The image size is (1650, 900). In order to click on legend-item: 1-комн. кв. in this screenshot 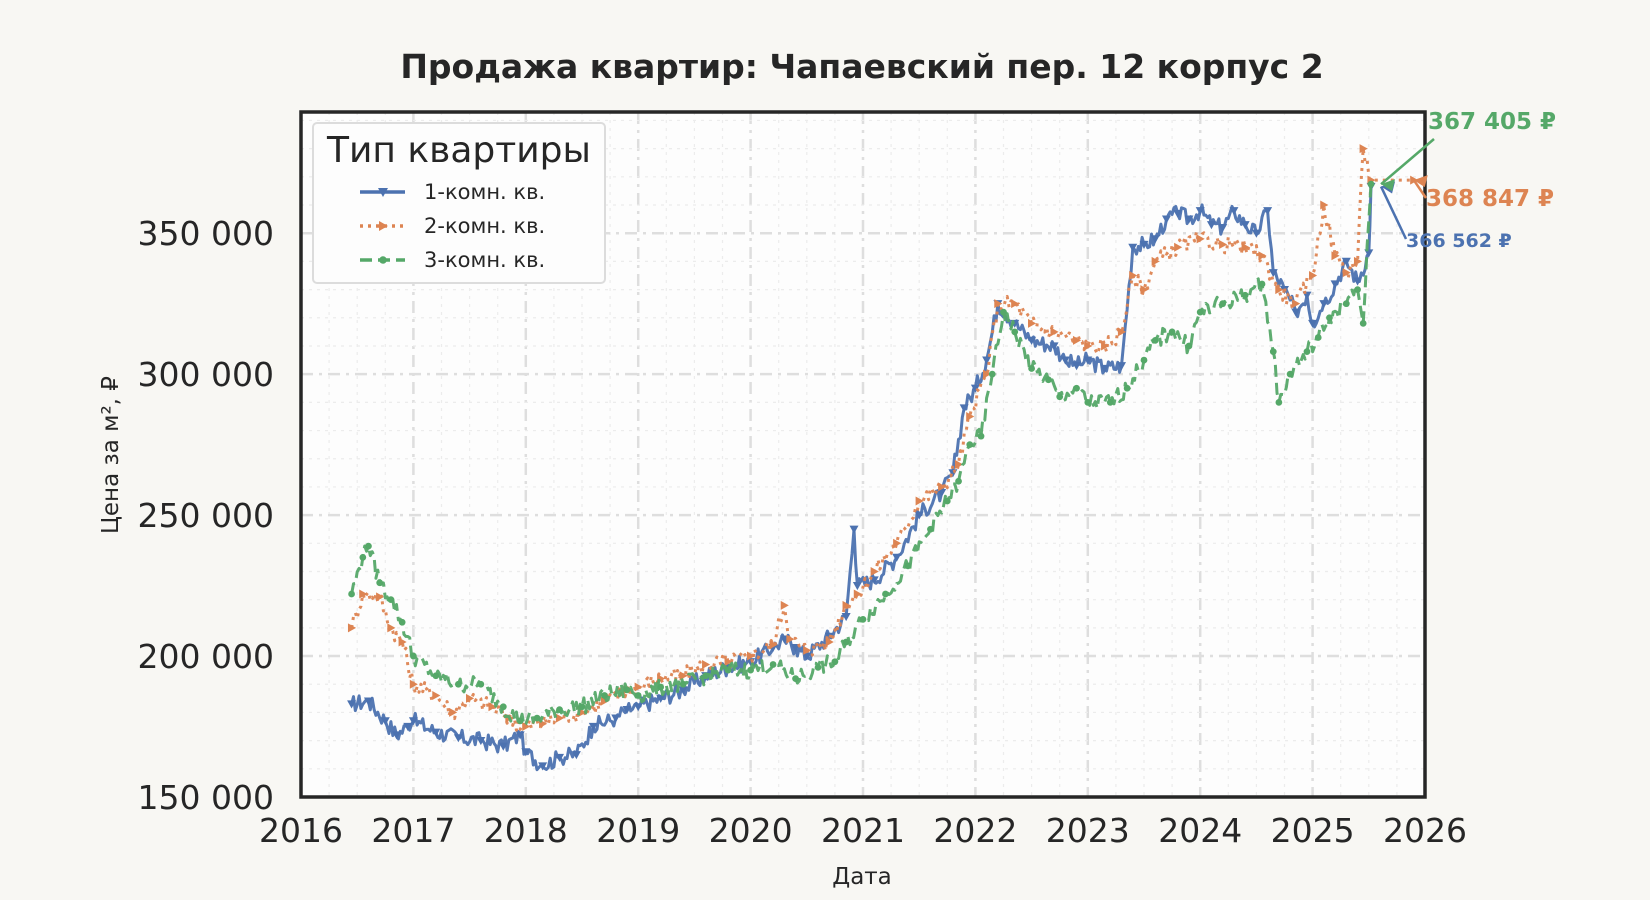, I will do `click(452, 192)`.